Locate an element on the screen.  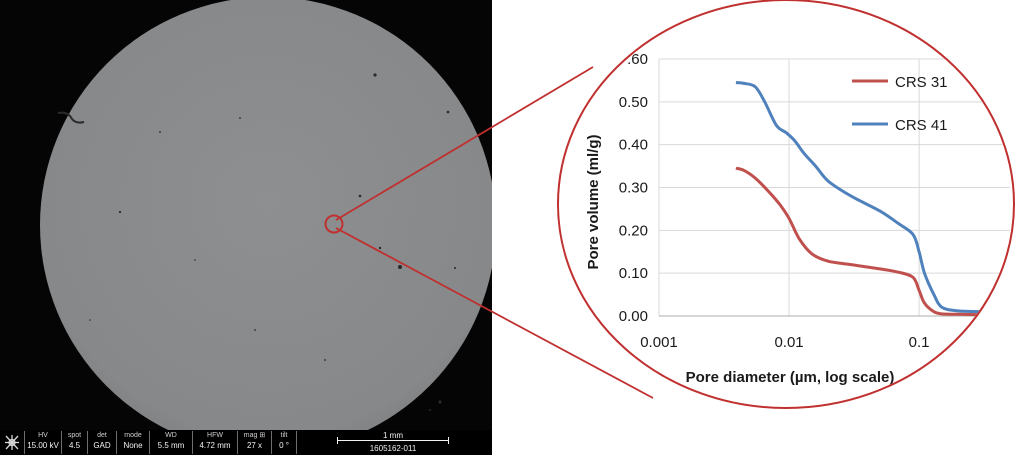
legend-label-crs31: CRS 31 is located at coordinates (921, 82).